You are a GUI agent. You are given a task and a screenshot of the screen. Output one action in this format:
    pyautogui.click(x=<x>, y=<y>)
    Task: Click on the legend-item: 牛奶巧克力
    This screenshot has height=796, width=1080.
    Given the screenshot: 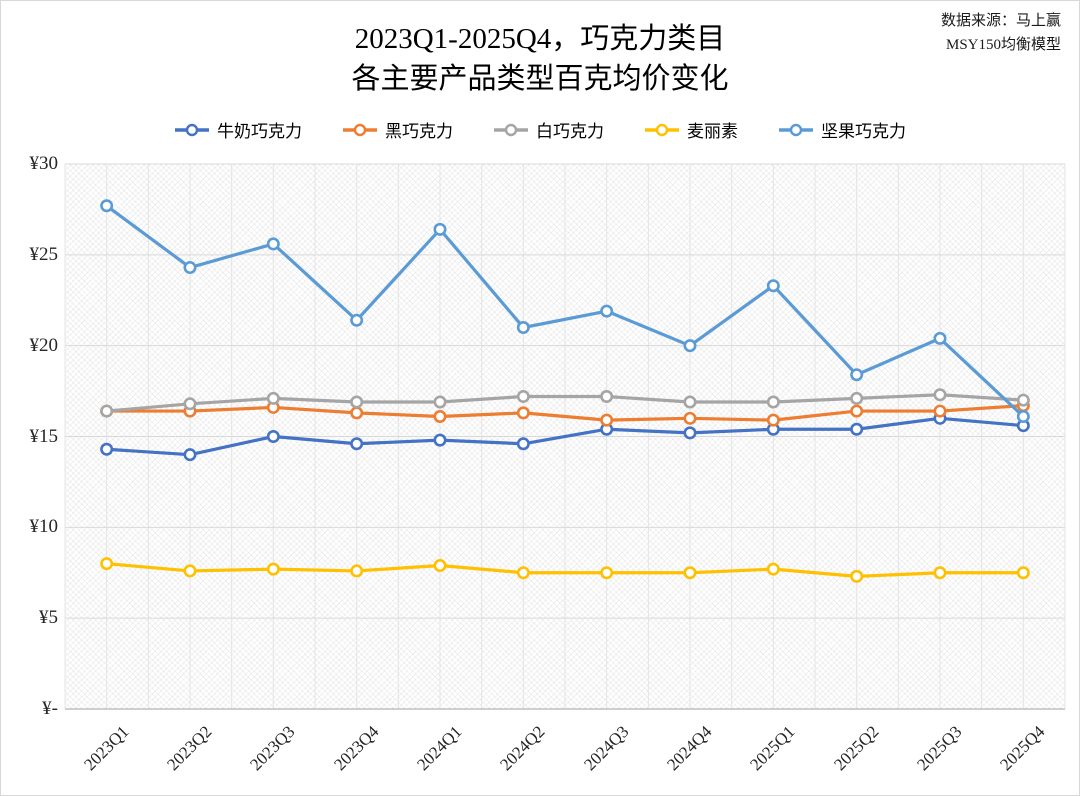 What is the action you would take?
    pyautogui.click(x=238, y=129)
    